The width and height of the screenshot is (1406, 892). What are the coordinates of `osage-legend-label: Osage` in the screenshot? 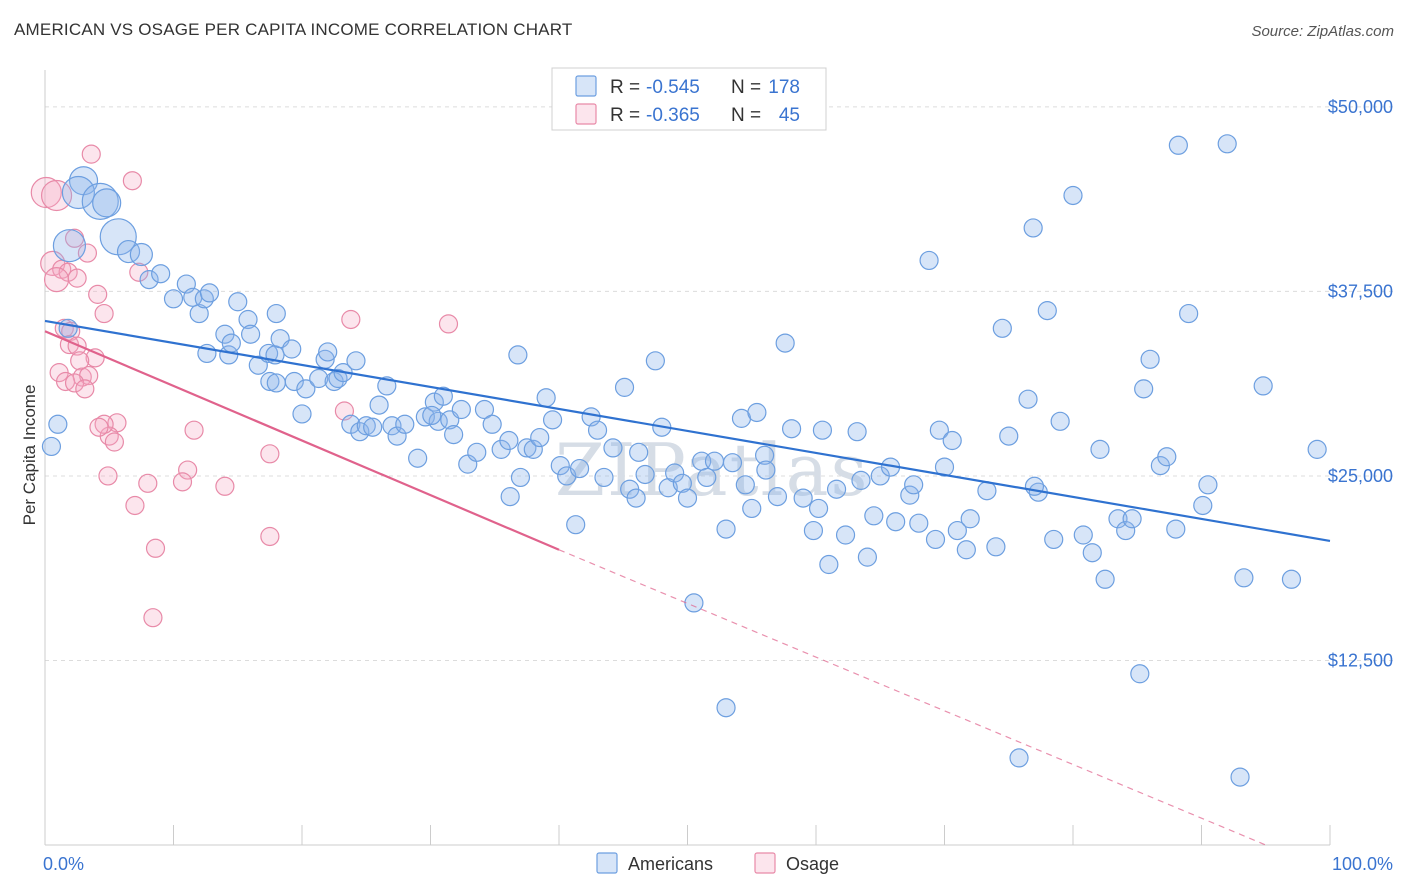 It's located at (812, 864).